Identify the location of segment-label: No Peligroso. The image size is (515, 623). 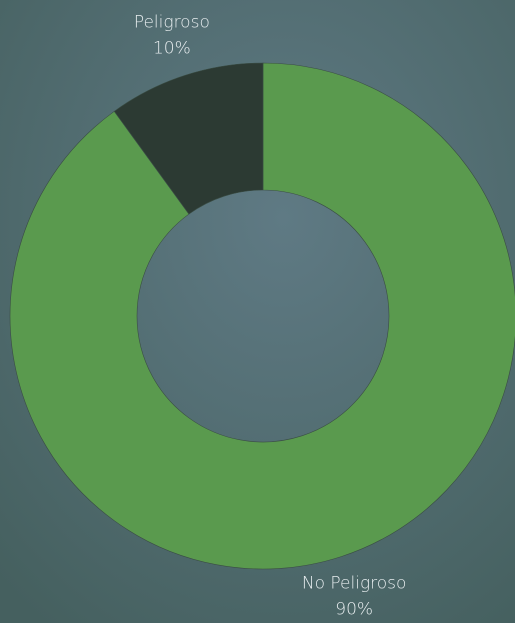
(354, 584).